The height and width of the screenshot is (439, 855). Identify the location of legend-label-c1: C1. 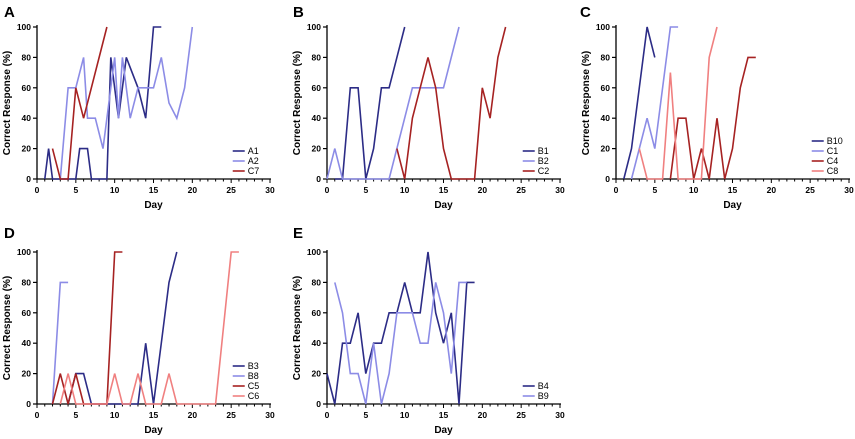
(833, 151).